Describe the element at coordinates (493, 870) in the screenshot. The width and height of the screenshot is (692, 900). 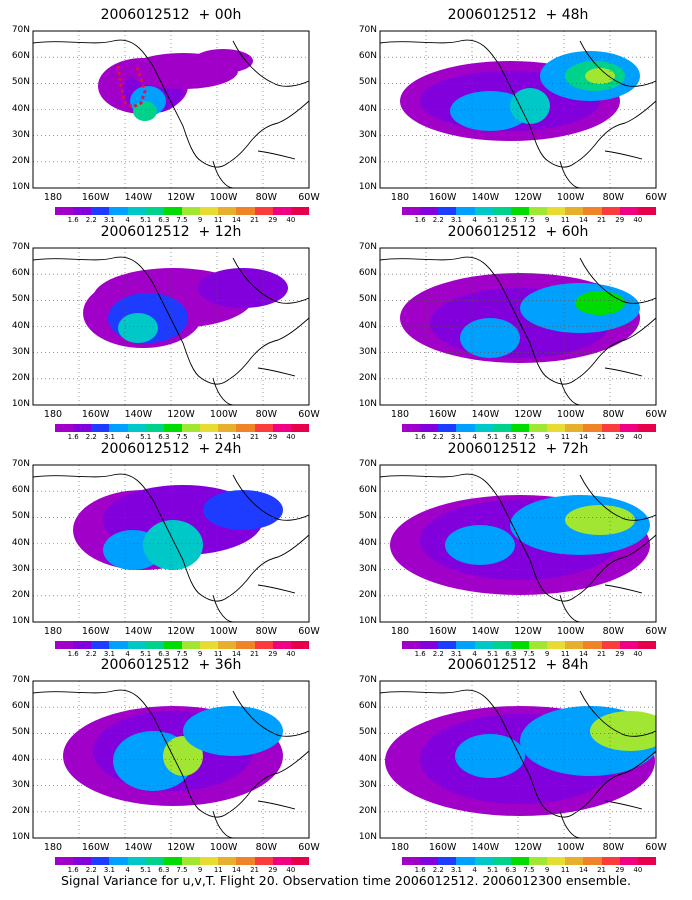
I see `colorbar-label: 5.1` at that location.